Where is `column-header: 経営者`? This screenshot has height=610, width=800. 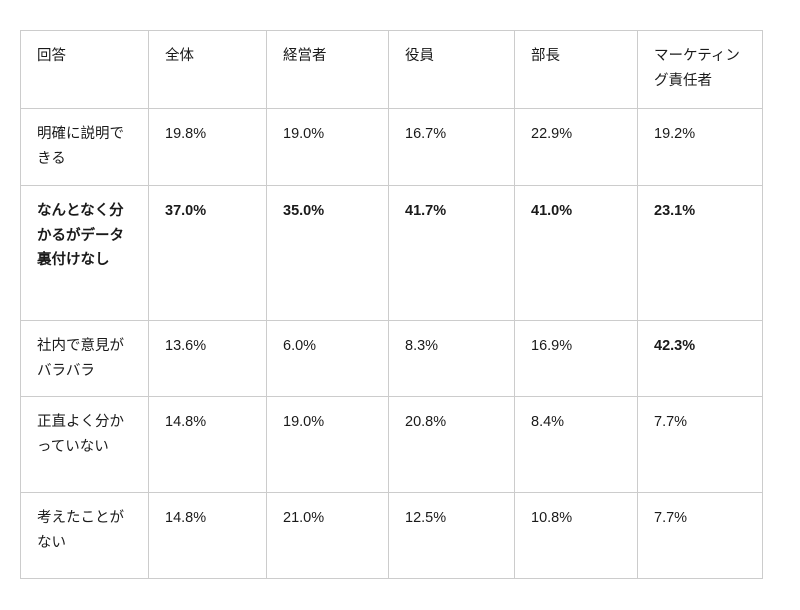 column-header: 経営者 is located at coordinates (327, 69).